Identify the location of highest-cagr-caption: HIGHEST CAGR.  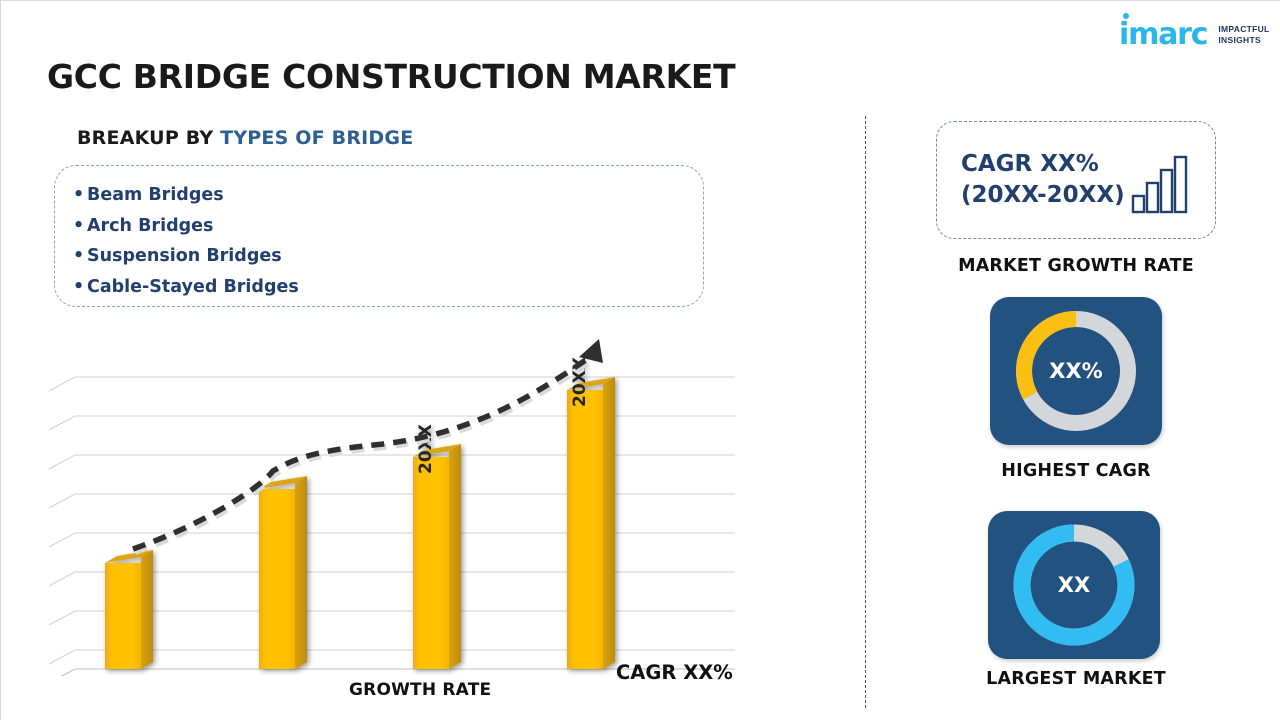
(1076, 471).